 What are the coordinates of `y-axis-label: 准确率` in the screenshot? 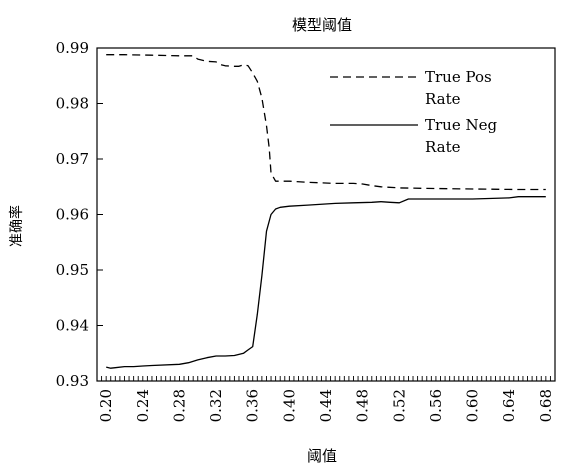 It's located at (16, 226).